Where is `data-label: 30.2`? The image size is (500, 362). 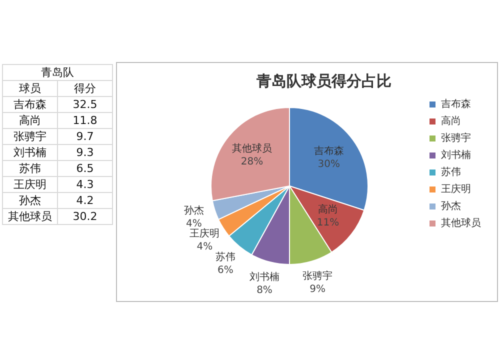
data-label: 30.2 is located at coordinates (85, 216).